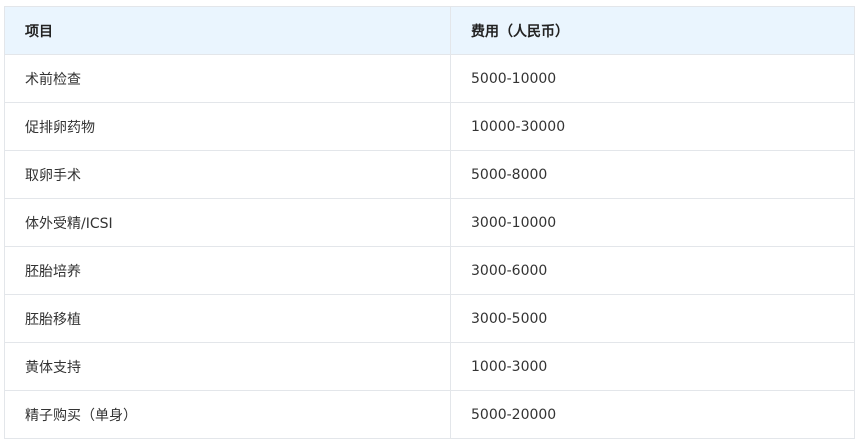 This screenshot has width=860, height=447. I want to click on cost-cell: 5000-20000, so click(652, 414).